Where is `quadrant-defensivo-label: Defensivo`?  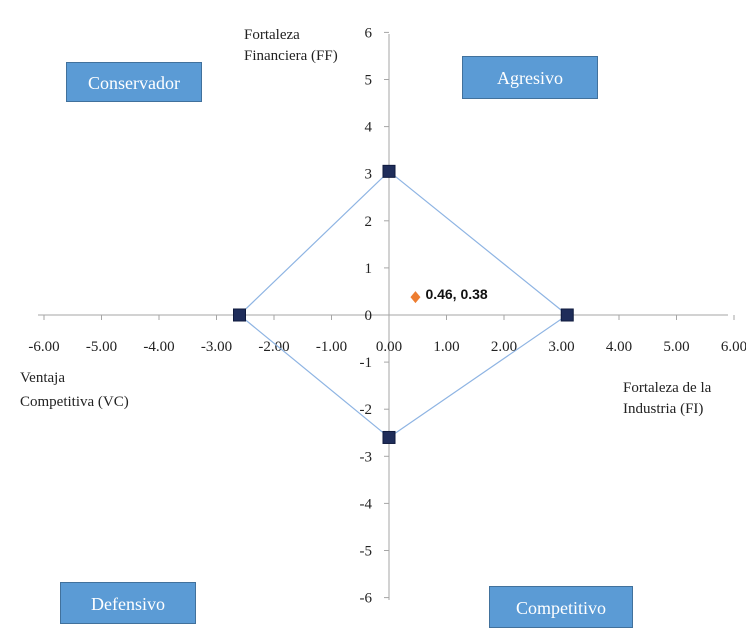
quadrant-defensivo-label: Defensivo is located at coordinates (128, 604).